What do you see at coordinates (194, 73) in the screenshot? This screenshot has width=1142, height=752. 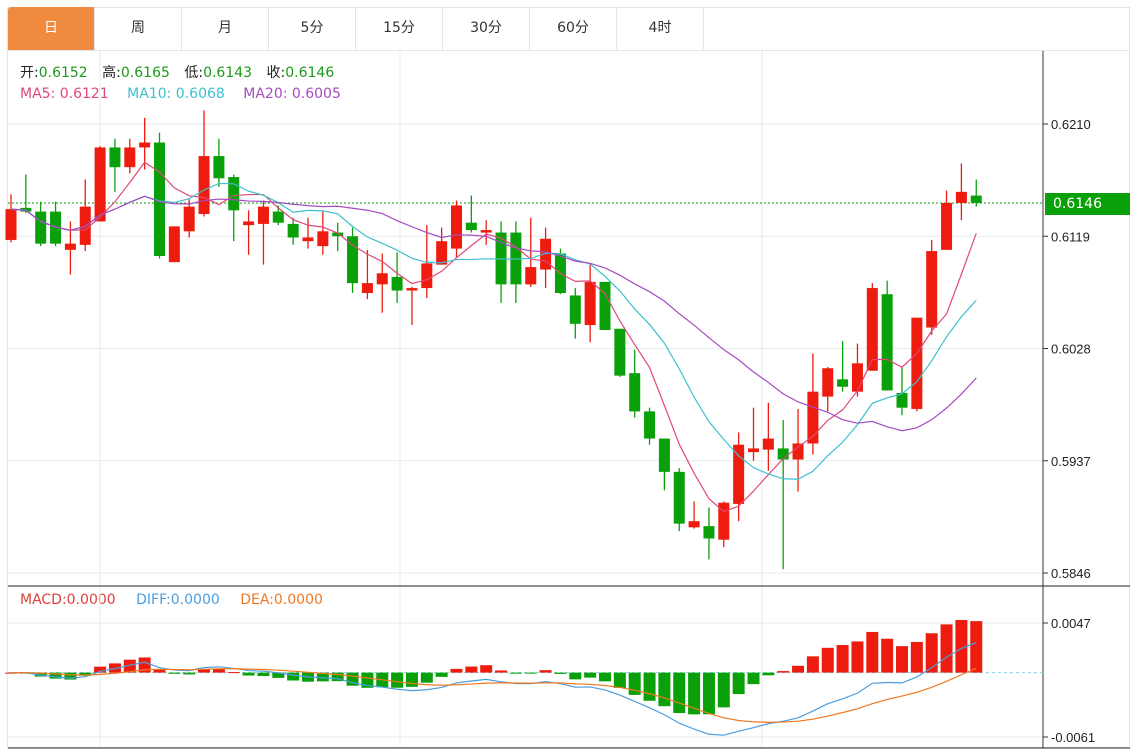 I see `low-label: 低:` at bounding box center [194, 73].